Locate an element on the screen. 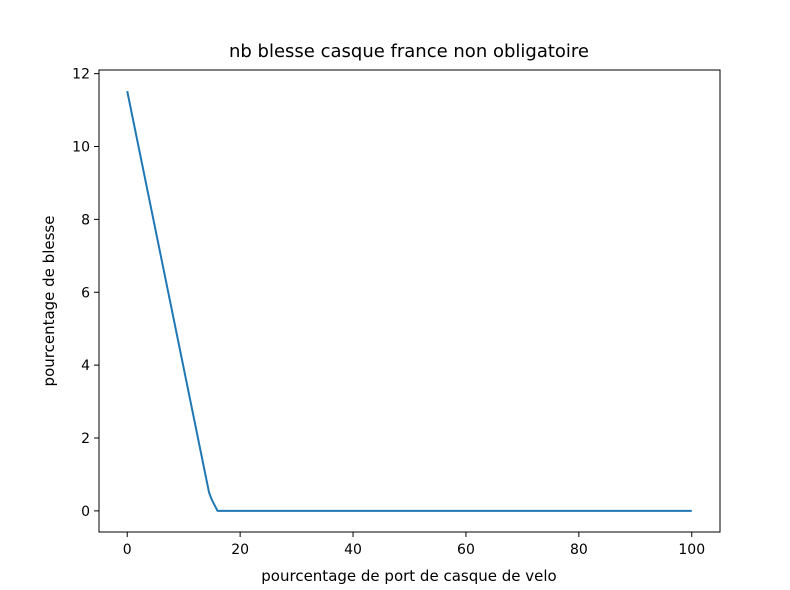 Image resolution: width=790 pixels, height=590 pixels. y-tick-label: 12 is located at coordinates (81, 75).